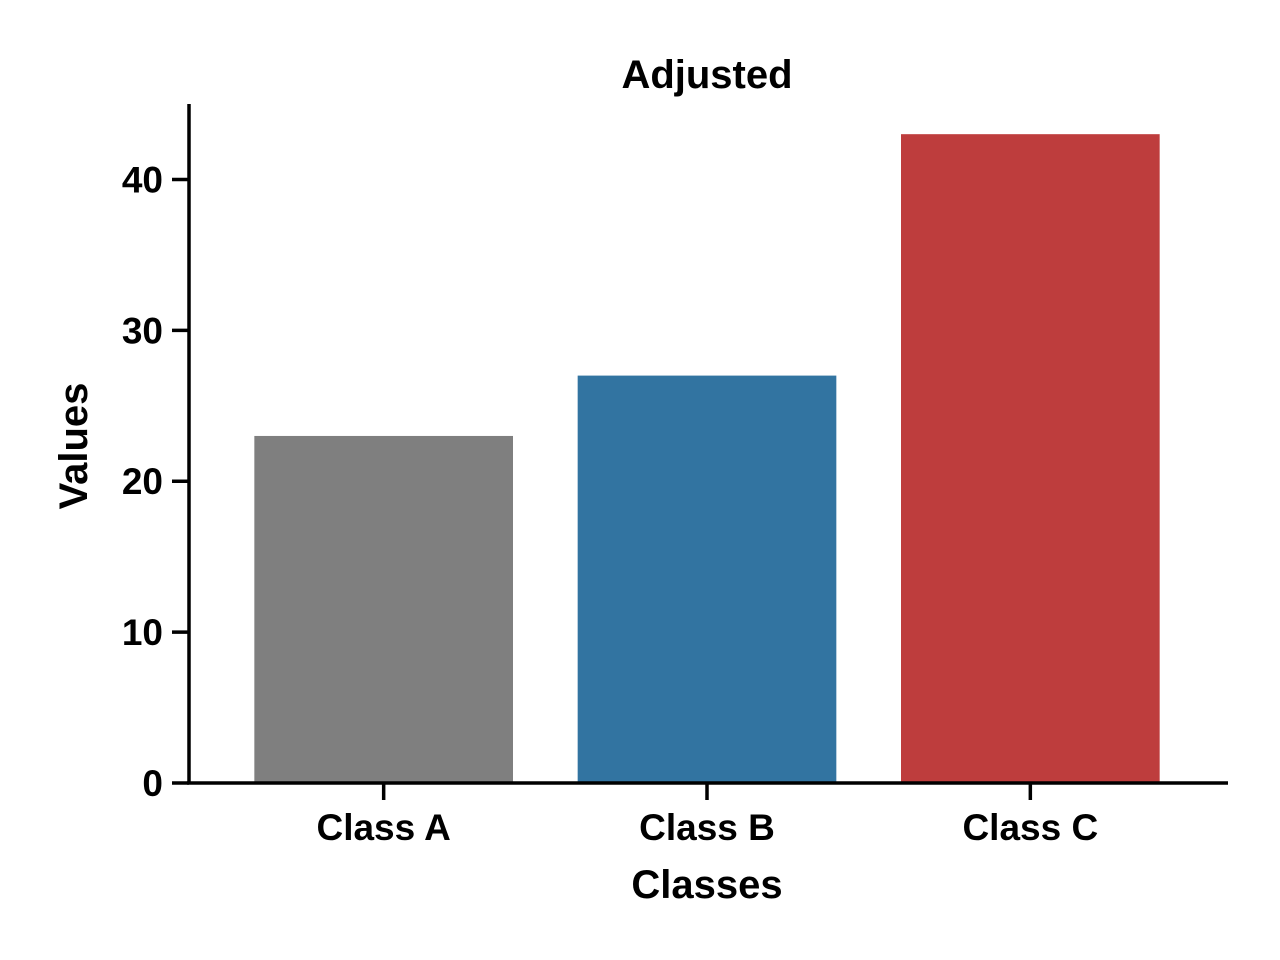 This screenshot has width=1280, height=960. I want to click on bar-class-a, so click(384, 609).